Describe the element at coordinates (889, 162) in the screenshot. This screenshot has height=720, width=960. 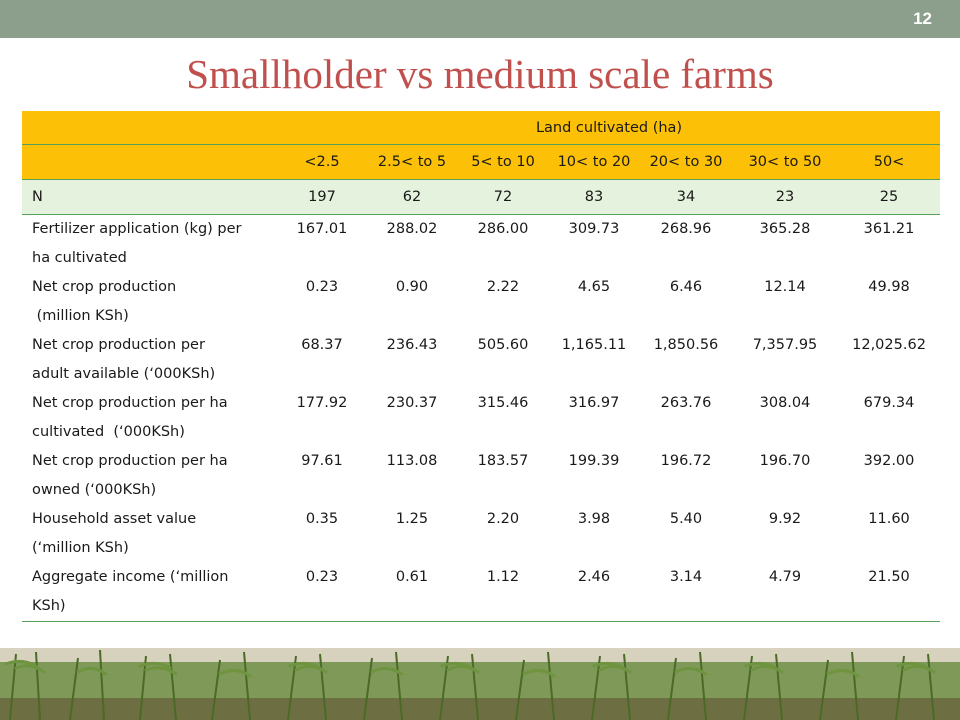
I see `column-header: 50<` at that location.